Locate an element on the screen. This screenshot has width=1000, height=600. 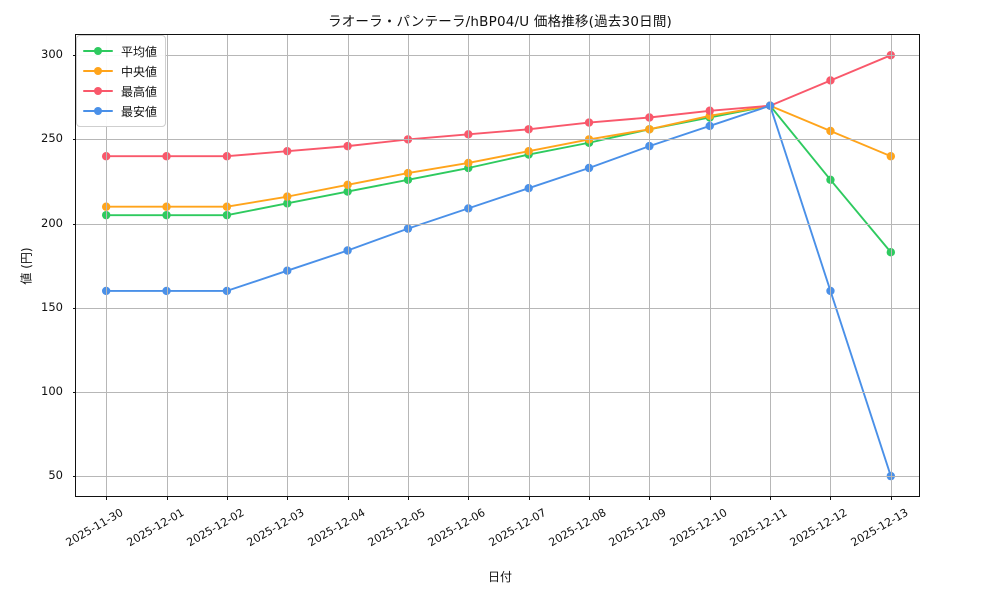
x-tick-label: 2025-12-09 is located at coordinates (638, 528).